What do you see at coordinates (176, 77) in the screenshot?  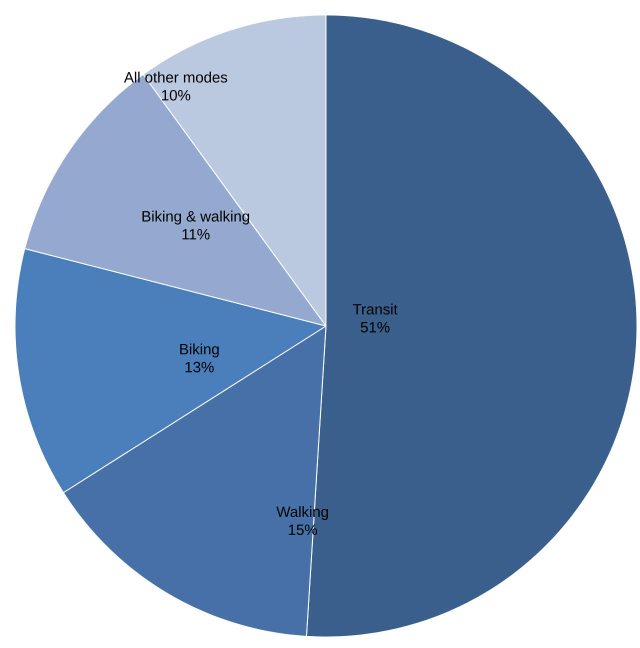 I see `slice-label: All other modes` at bounding box center [176, 77].